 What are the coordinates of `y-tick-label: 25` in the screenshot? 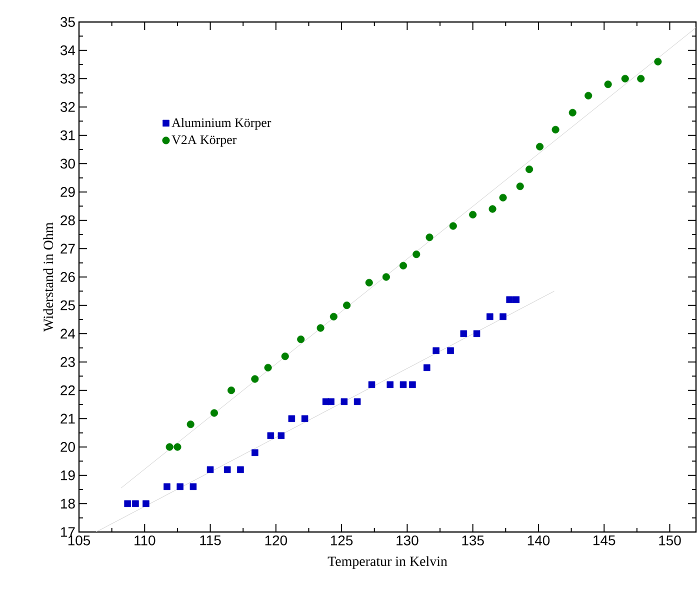 It's located at (67, 305).